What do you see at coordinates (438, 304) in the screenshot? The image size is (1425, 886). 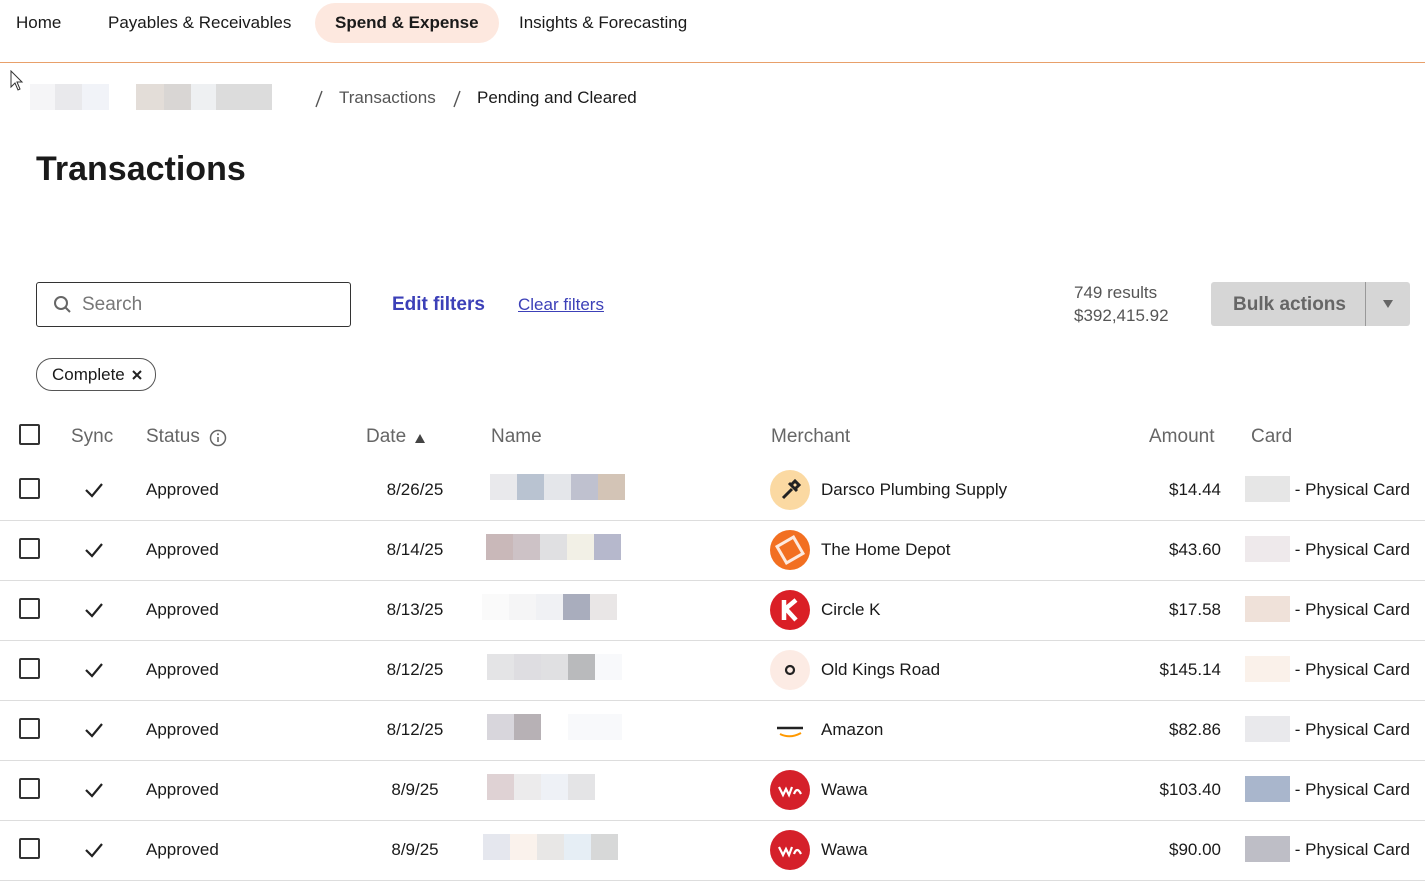 I see `edit-filters: Edit filters` at bounding box center [438, 304].